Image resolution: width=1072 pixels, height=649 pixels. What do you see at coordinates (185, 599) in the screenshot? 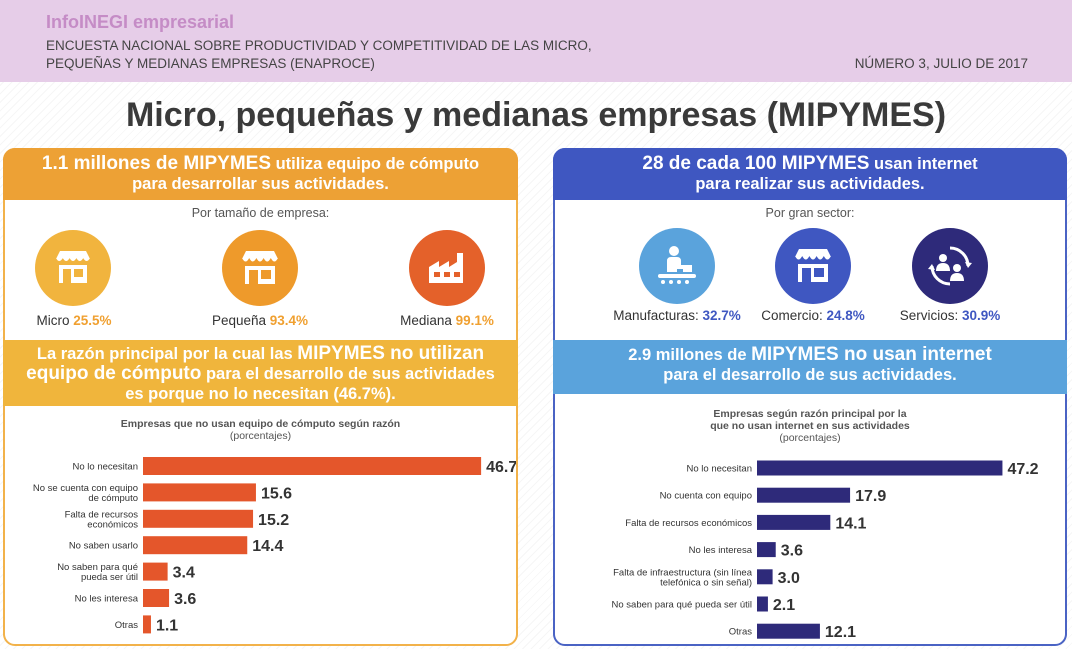
I see `left-chart-value-label: 3.6` at bounding box center [185, 599].